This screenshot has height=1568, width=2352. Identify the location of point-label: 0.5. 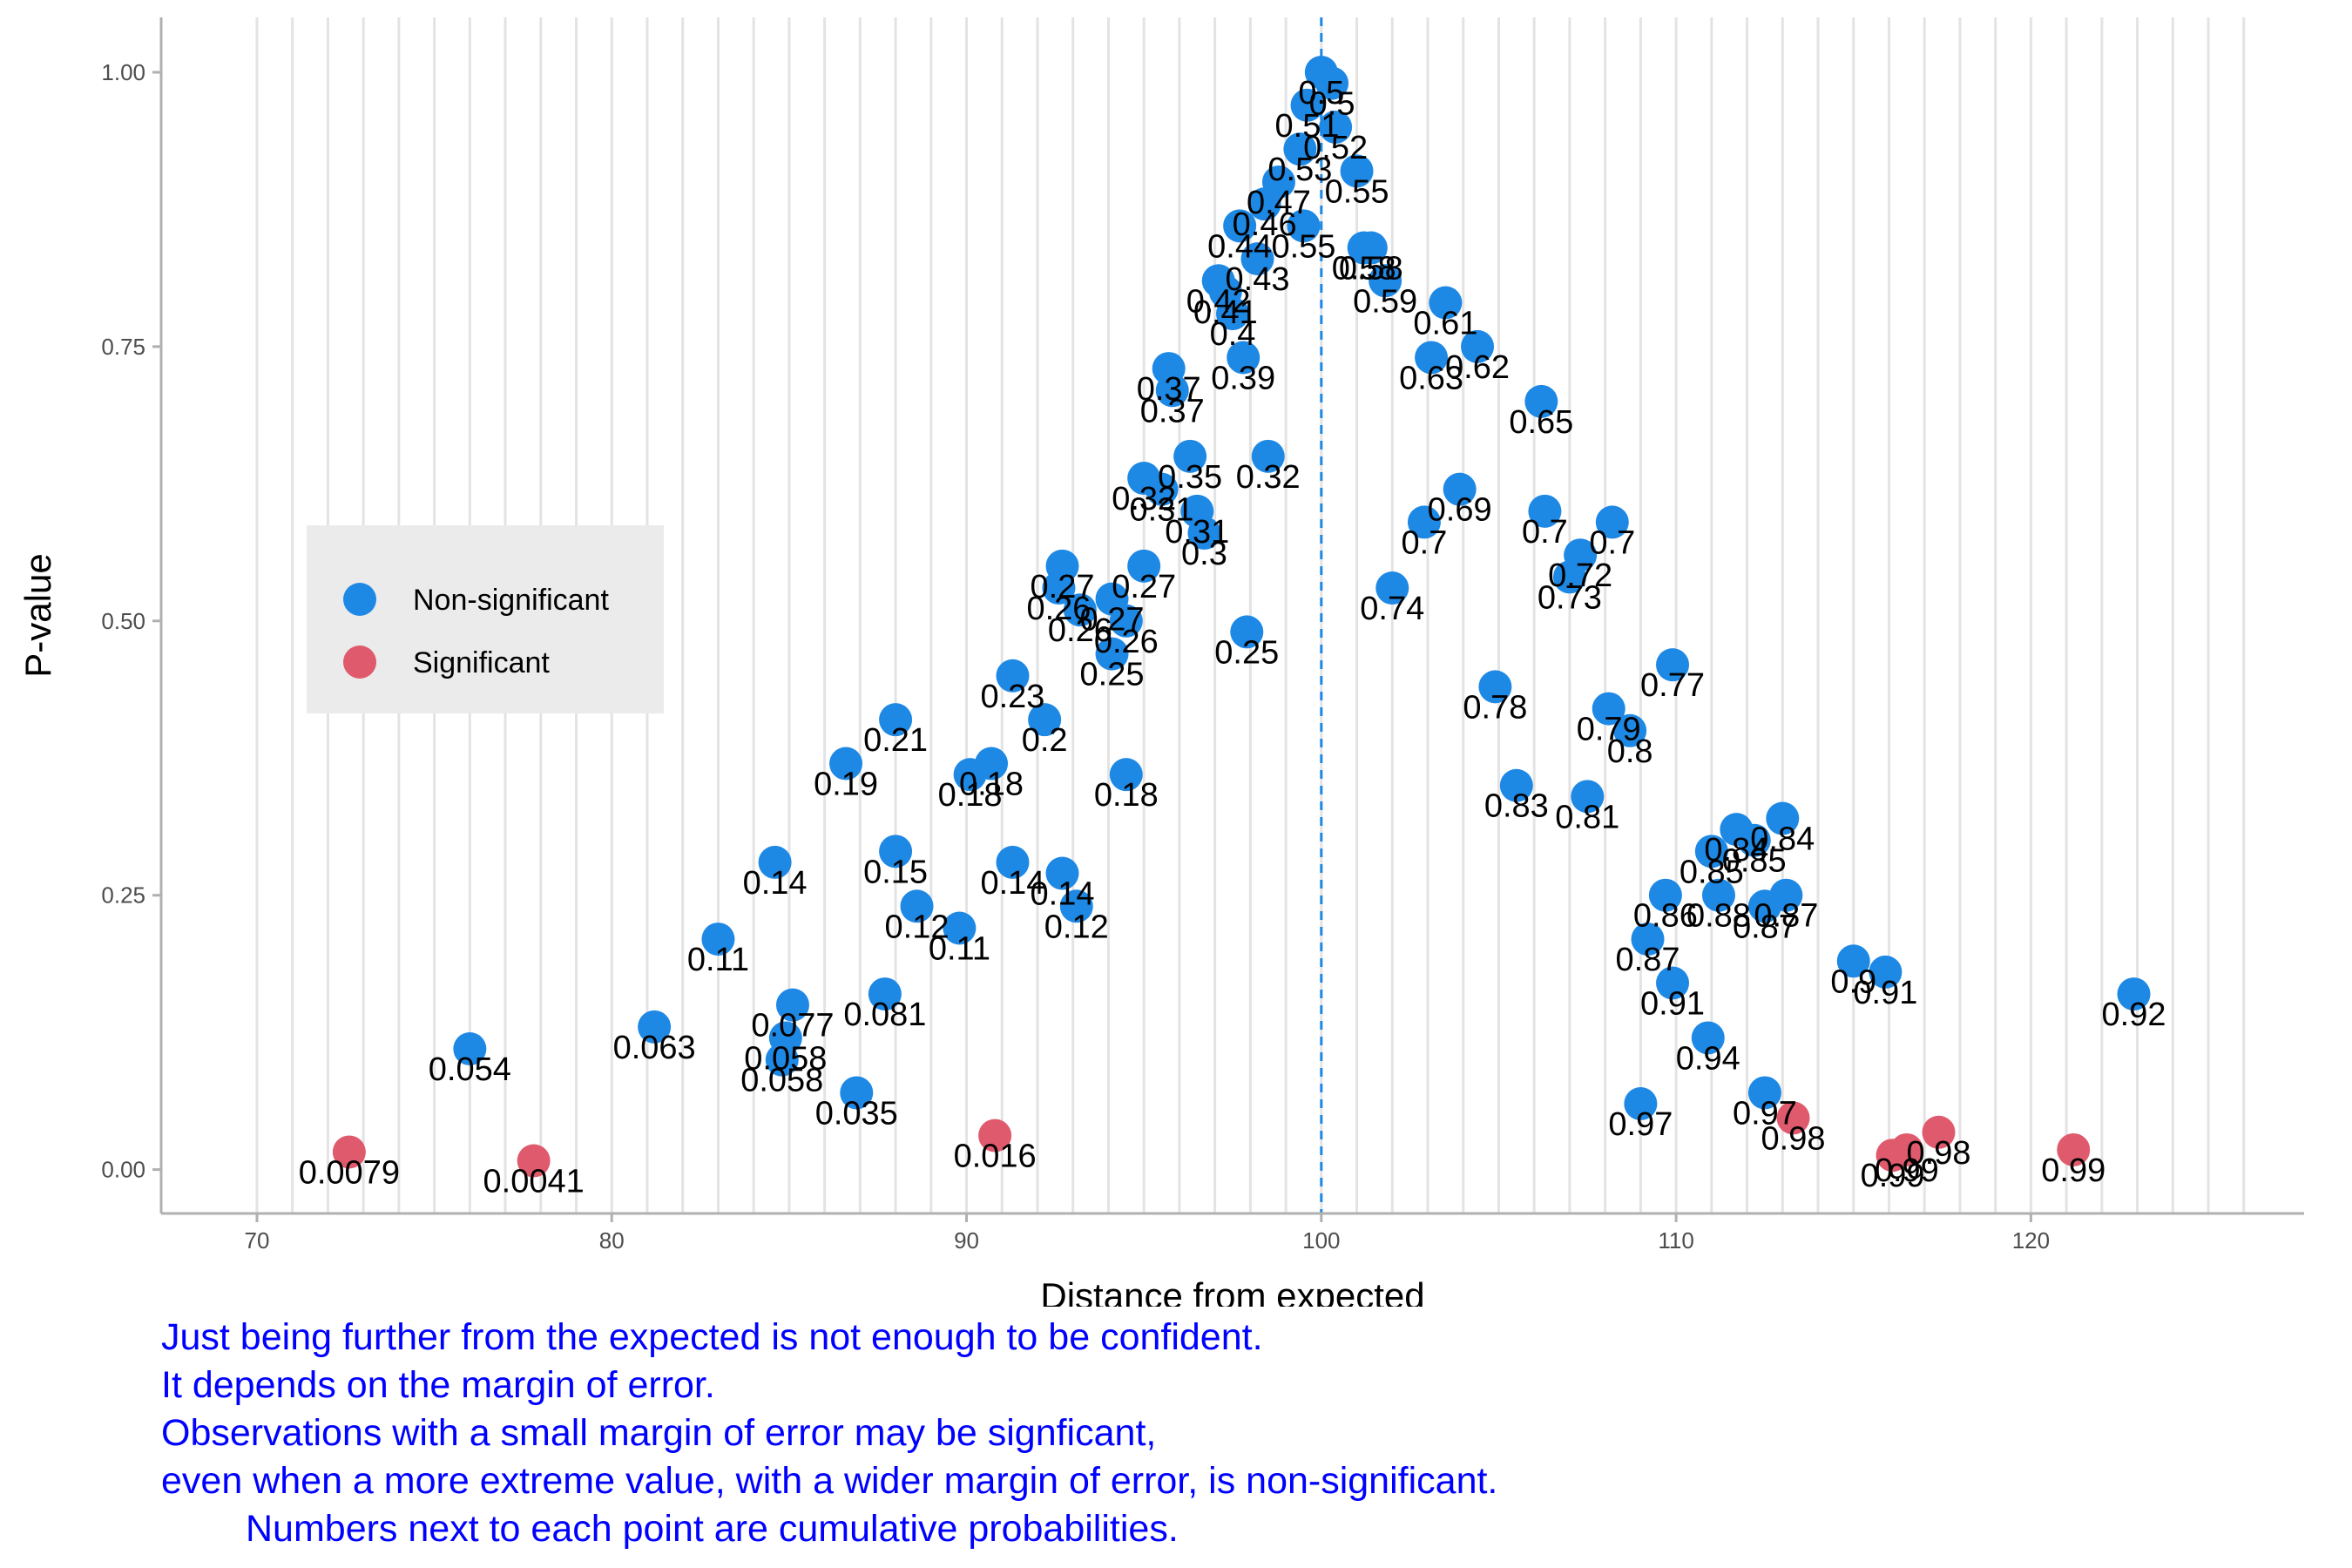
(1332, 104).